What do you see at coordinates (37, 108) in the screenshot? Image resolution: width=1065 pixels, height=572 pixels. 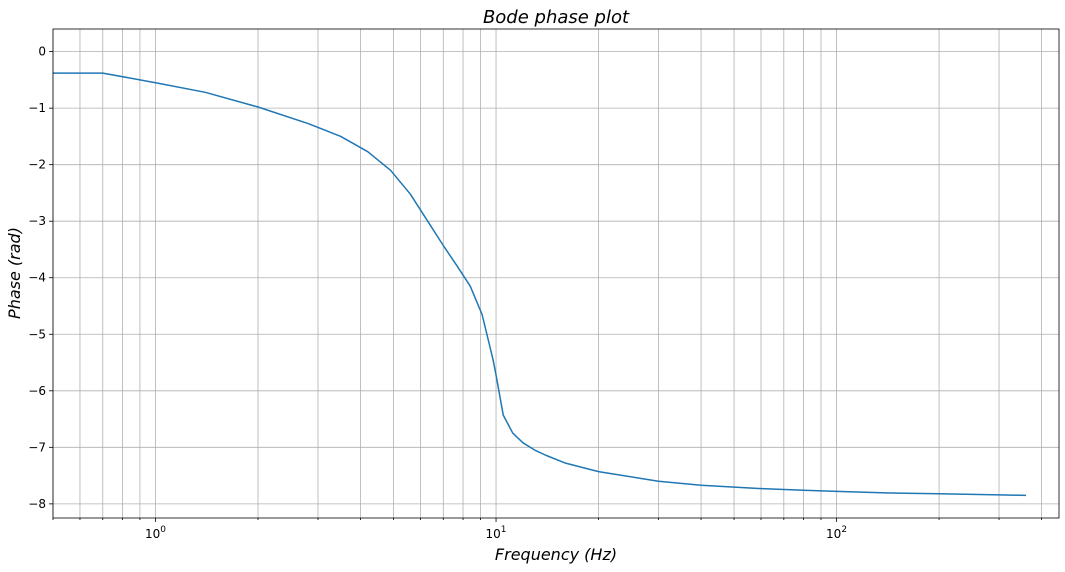 I see `y-tick-label: −1` at bounding box center [37, 108].